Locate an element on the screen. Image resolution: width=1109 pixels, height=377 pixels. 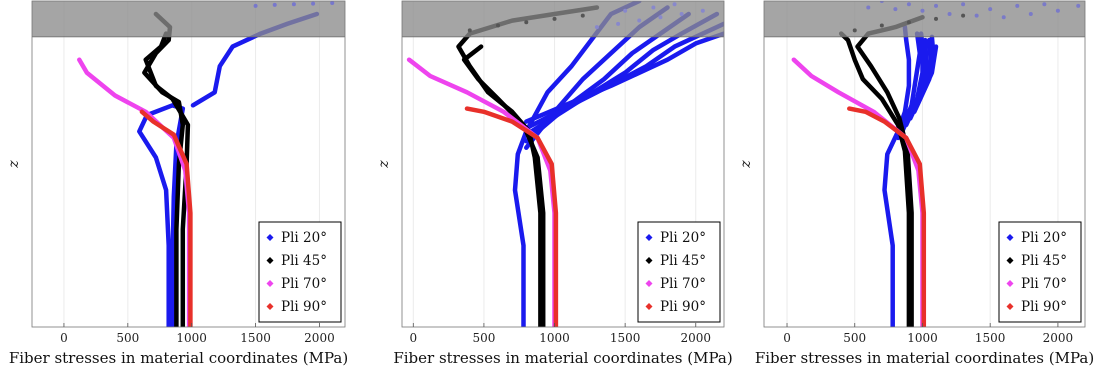
x-tick-label: 500 is located at coordinates (483, 338).